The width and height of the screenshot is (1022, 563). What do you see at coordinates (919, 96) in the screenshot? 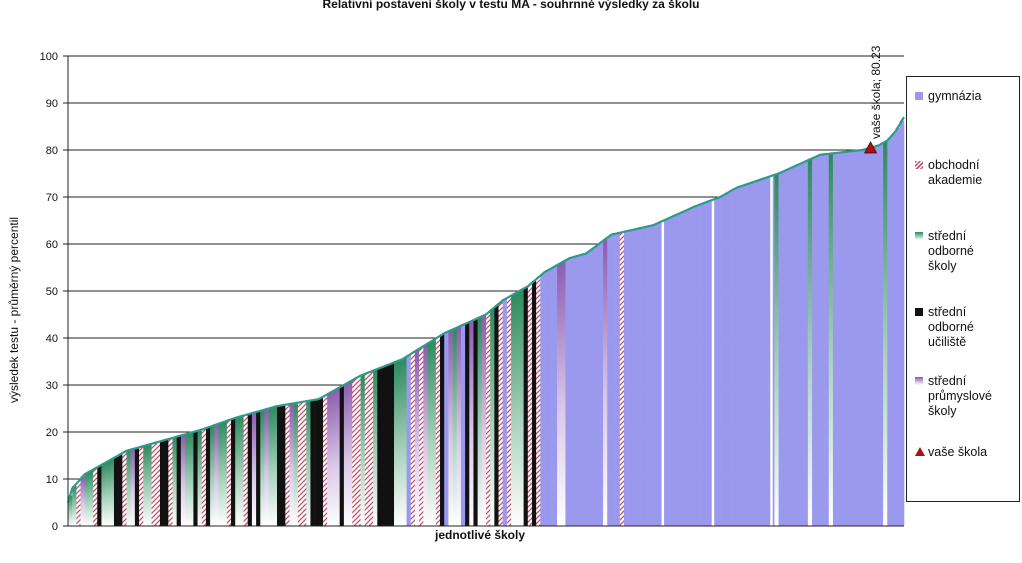
I see `legend-swatch-gymnazia` at bounding box center [919, 96].